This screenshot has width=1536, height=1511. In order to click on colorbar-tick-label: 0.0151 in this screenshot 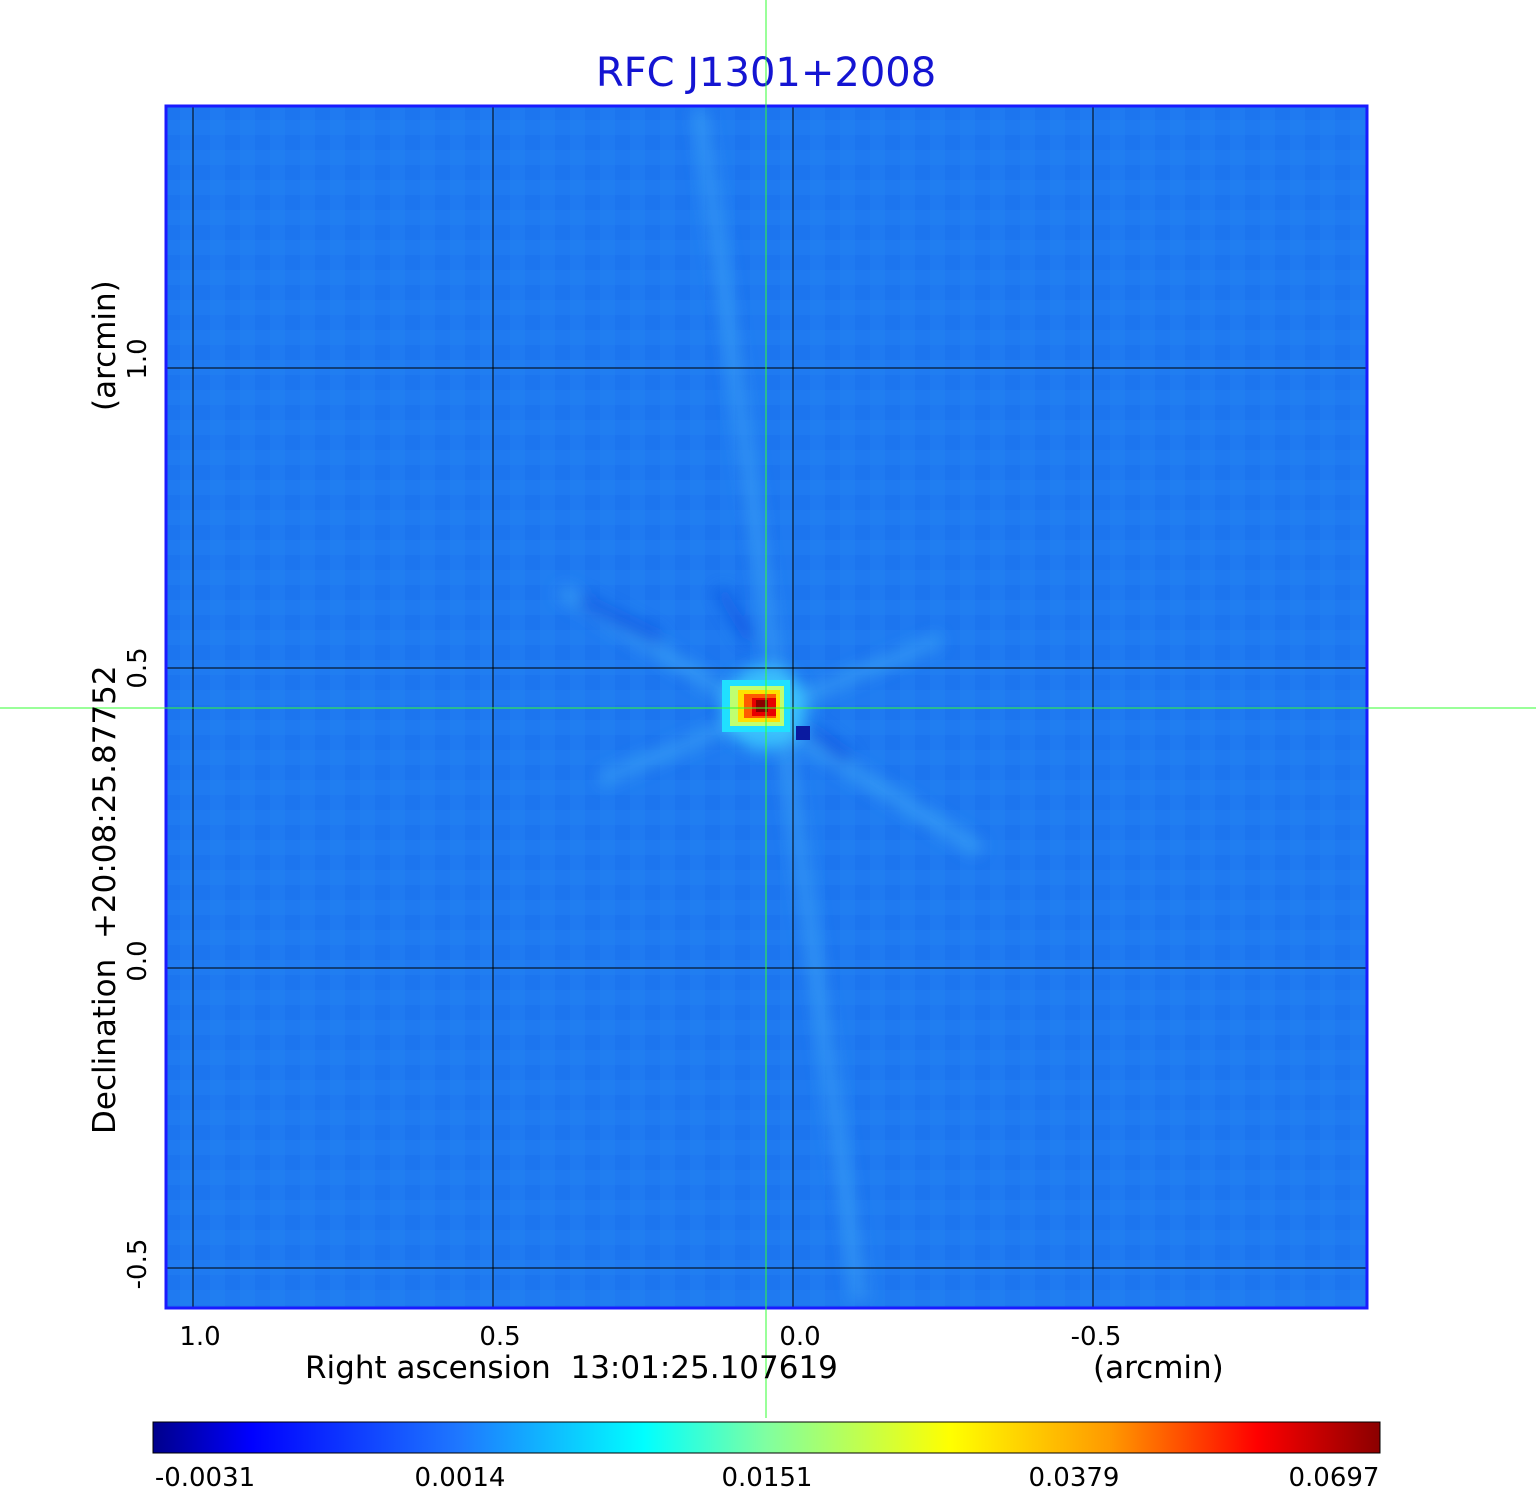, I will do `click(767, 1478)`.